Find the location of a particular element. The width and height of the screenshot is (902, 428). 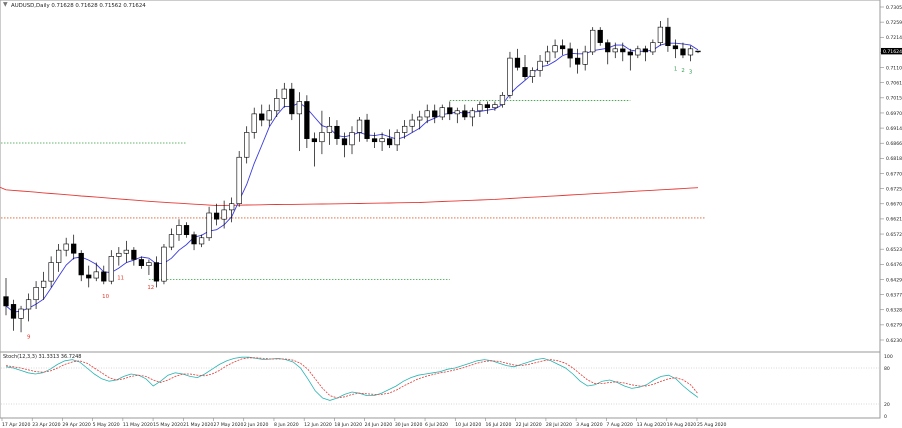

date-tick-label: 10 Jul 2020 is located at coordinates (468, 425).